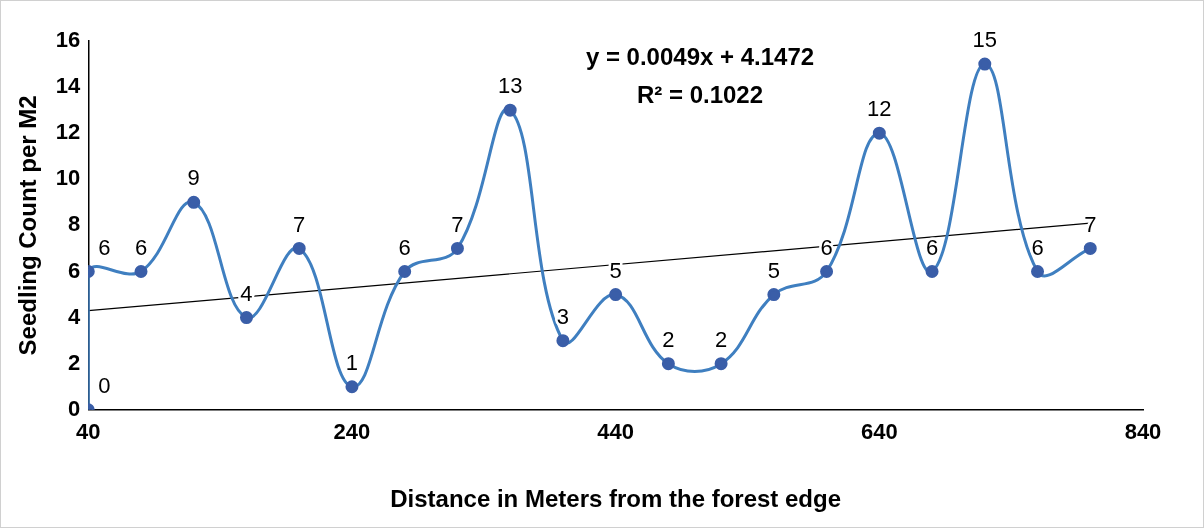  What do you see at coordinates (615, 432) in the screenshot?
I see `x-tick-label: 440` at bounding box center [615, 432].